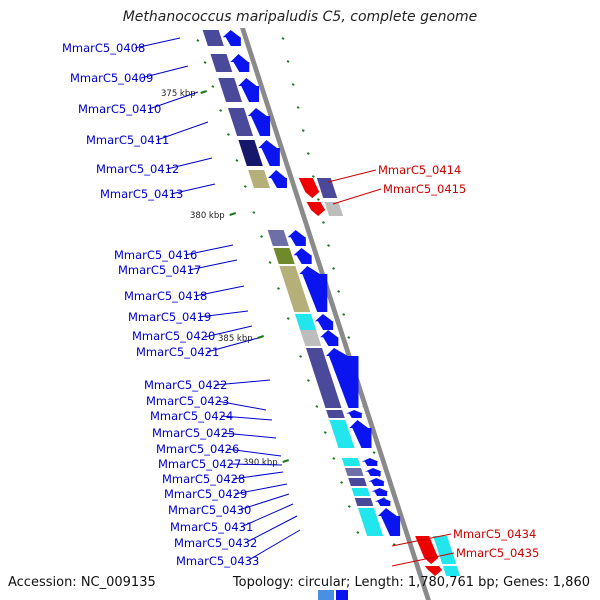  What do you see at coordinates (103, 48) in the screenshot?
I see `gene-label-forward: MmarC5_0408` at bounding box center [103, 48].